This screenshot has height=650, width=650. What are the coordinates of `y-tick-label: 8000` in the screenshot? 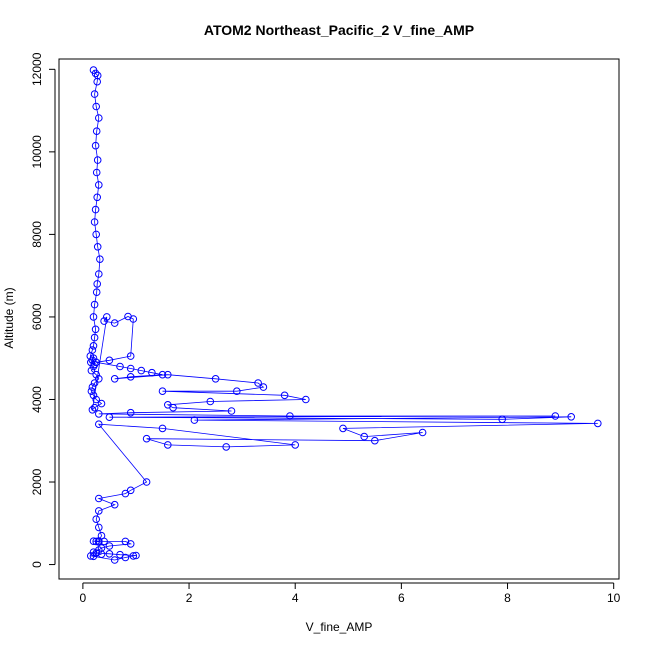 It's located at (37, 234).